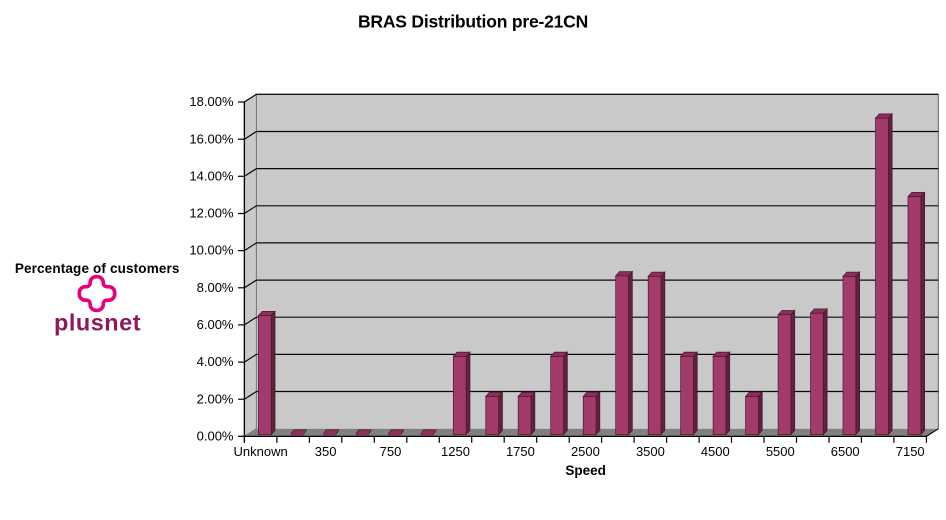  What do you see at coordinates (97, 268) in the screenshot?
I see `svg-text: Percentage of customers` at bounding box center [97, 268].